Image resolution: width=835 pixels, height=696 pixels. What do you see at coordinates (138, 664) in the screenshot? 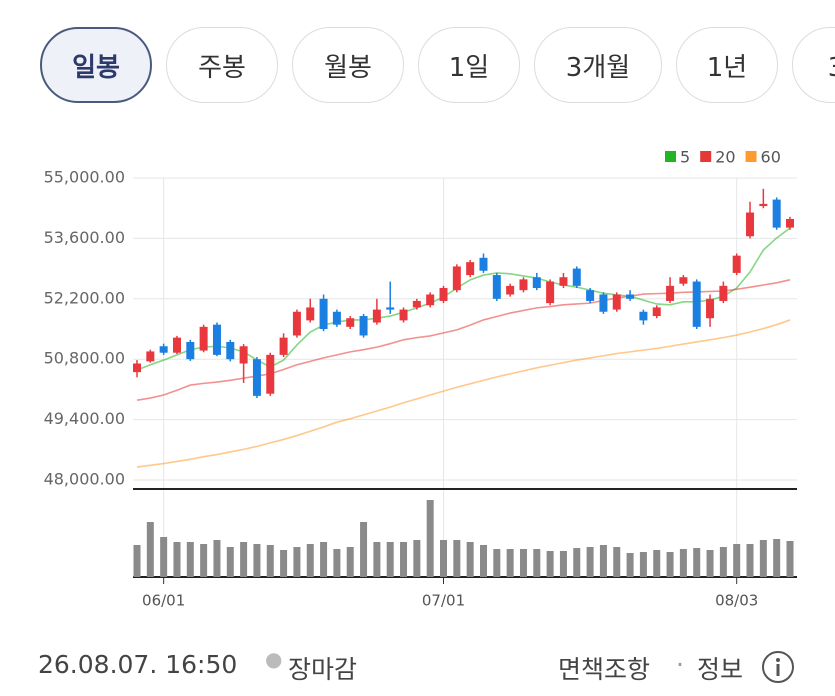
I see `timestamp: 26.08.07. 16:50` at bounding box center [138, 664].